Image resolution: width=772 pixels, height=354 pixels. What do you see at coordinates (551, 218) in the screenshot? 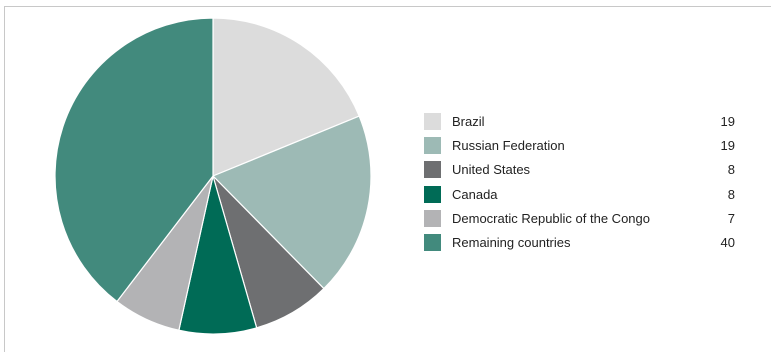
I see `legend-label: Democratic Republic of the Congo` at bounding box center [551, 218].